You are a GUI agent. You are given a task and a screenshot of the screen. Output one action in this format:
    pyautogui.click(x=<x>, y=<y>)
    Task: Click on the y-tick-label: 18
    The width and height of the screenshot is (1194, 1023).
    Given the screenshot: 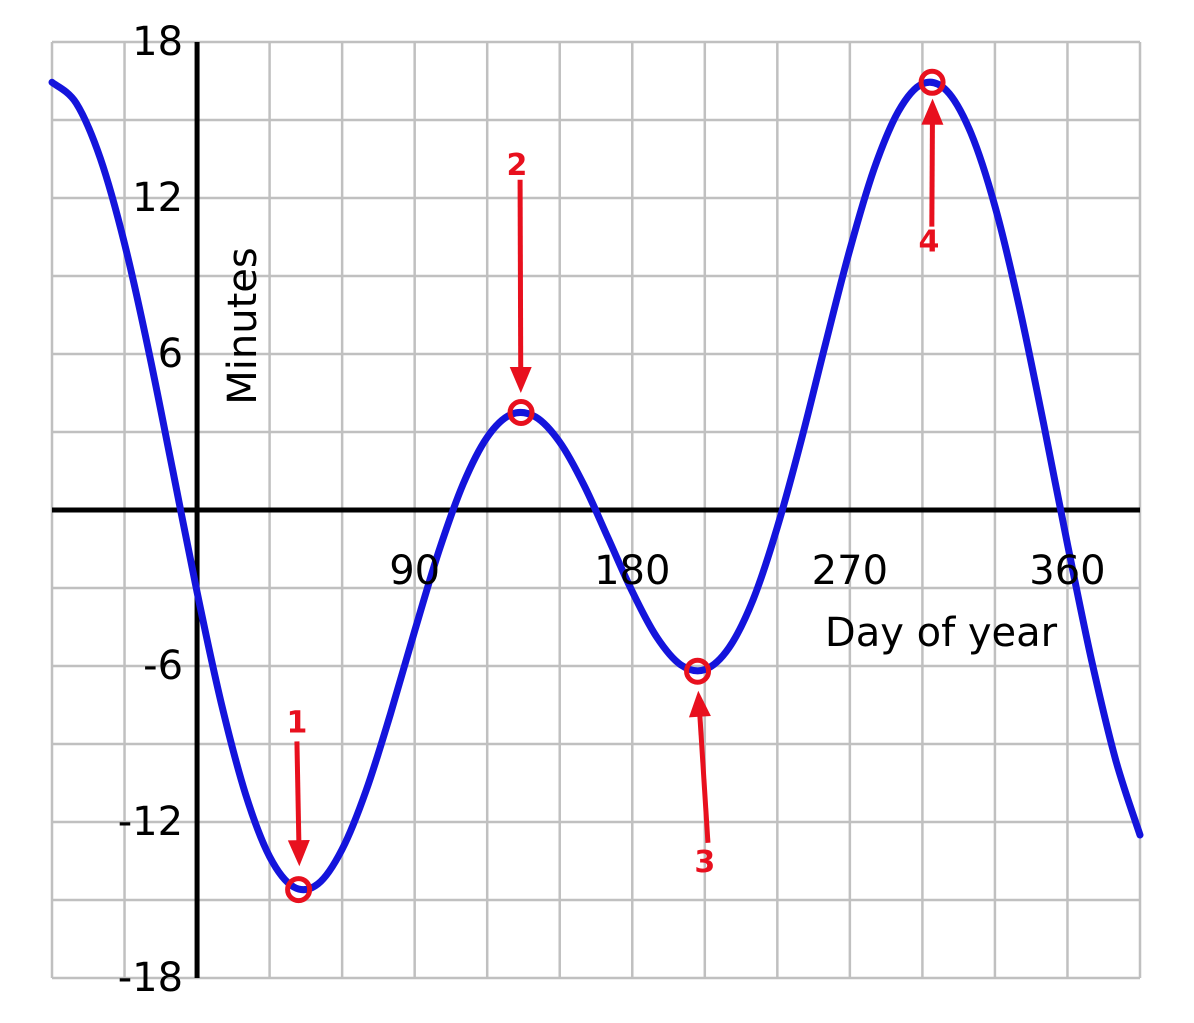 What is the action you would take?
    pyautogui.click(x=157, y=42)
    